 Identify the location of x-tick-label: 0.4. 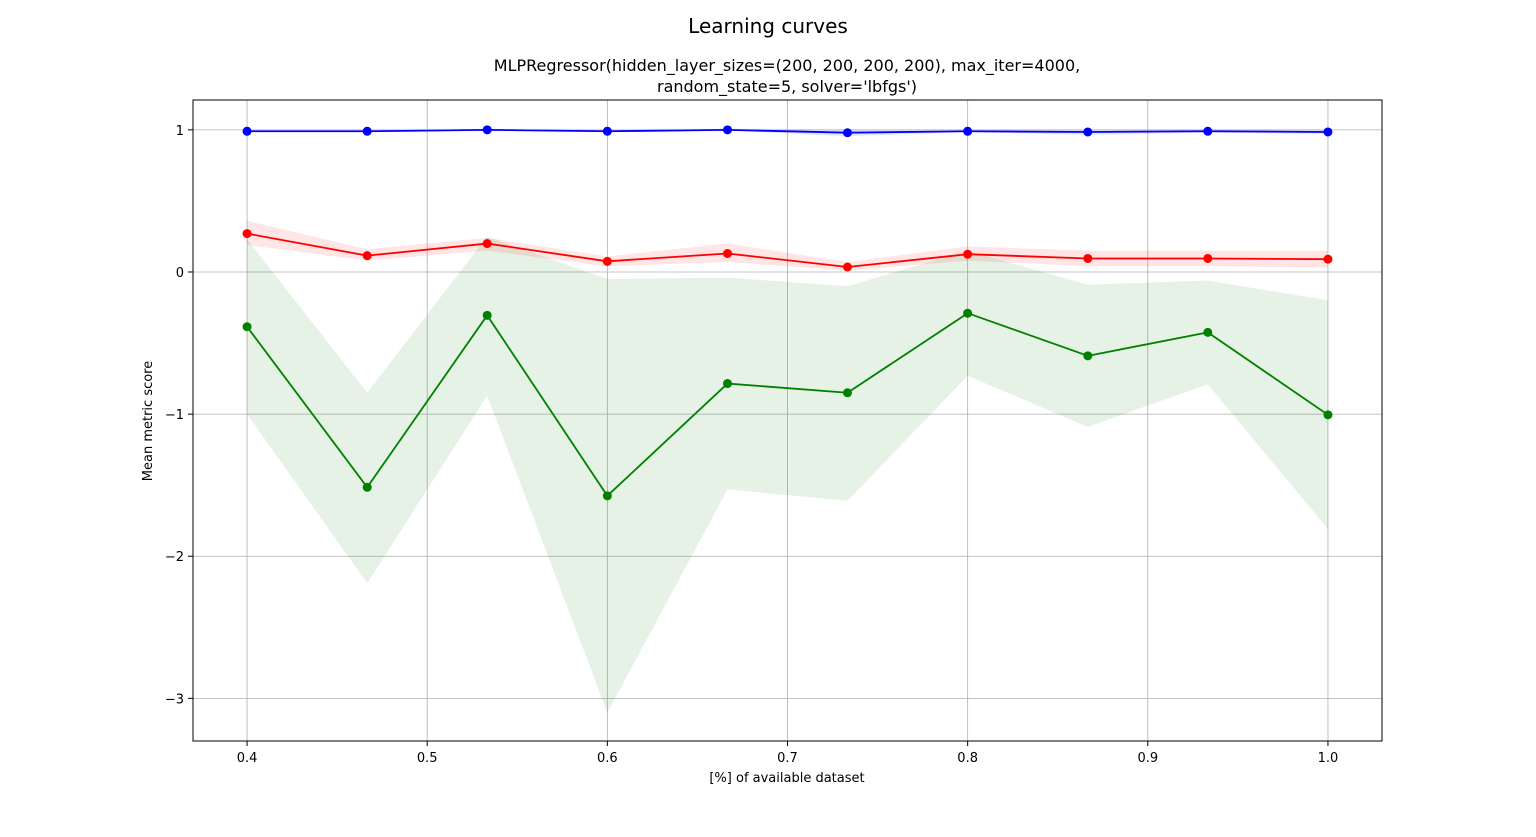
(247, 758).